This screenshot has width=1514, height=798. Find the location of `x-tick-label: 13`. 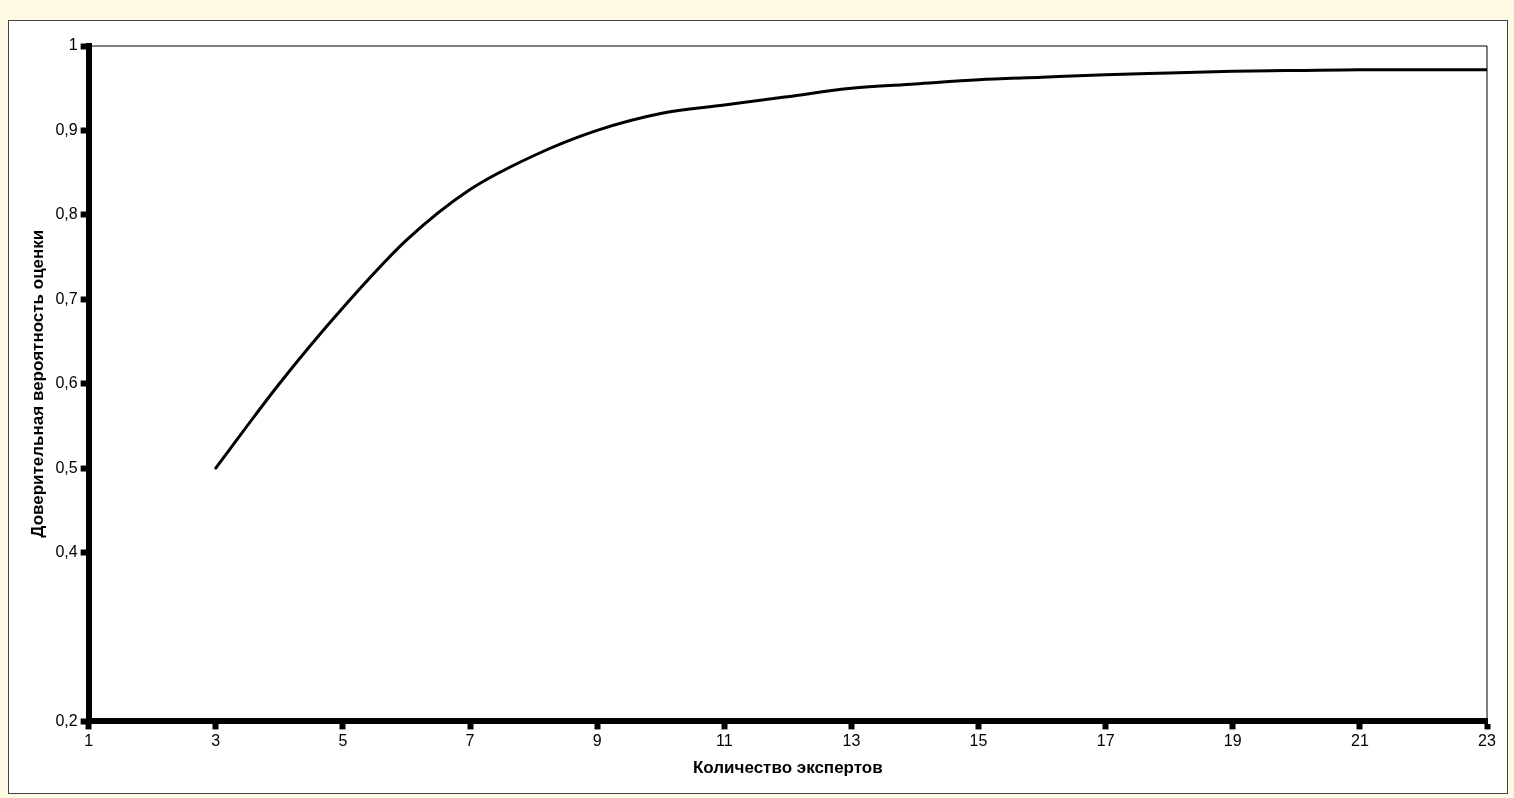

x-tick-label: 13 is located at coordinates (851, 741).